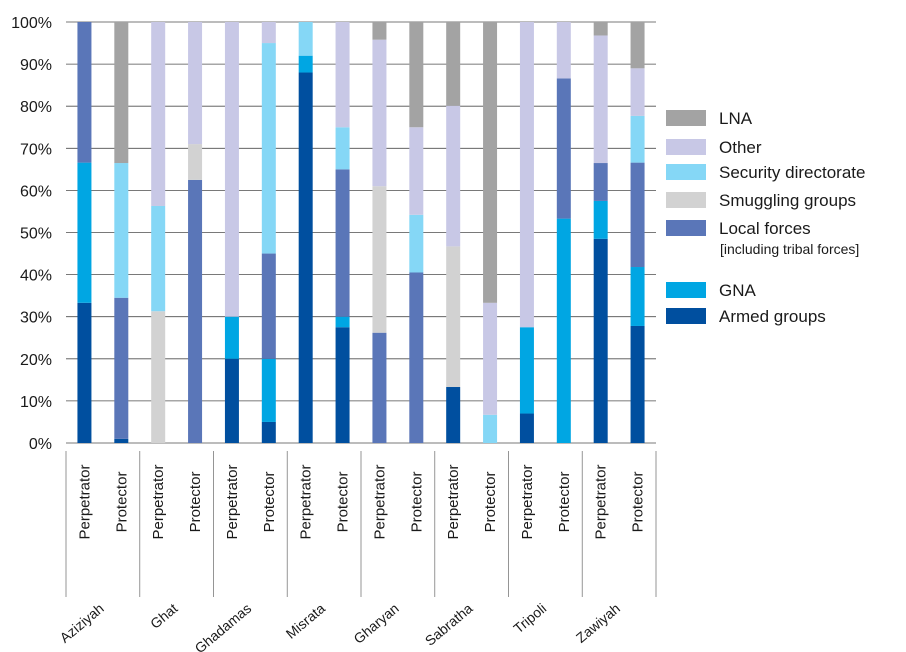 The image size is (906, 652). I want to click on y-axis: 0% 10% 20% 30% 40% 50% 60% 70% 80% 90% 100%, so click(31, 234).